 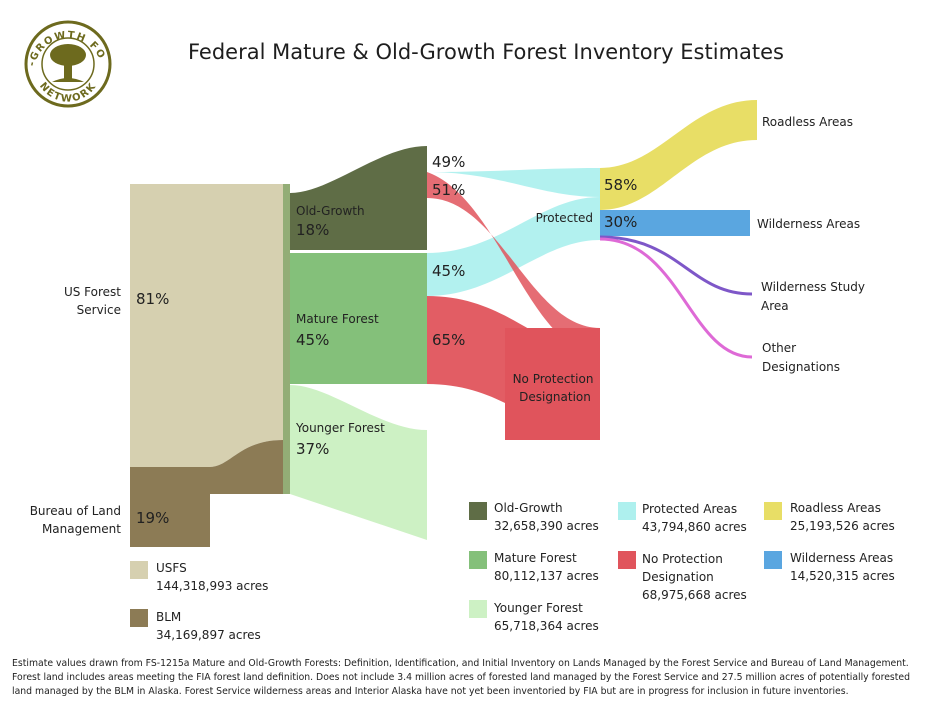 What do you see at coordinates (170, 325) in the screenshot?
I see `node-usfs` at bounding box center [170, 325].